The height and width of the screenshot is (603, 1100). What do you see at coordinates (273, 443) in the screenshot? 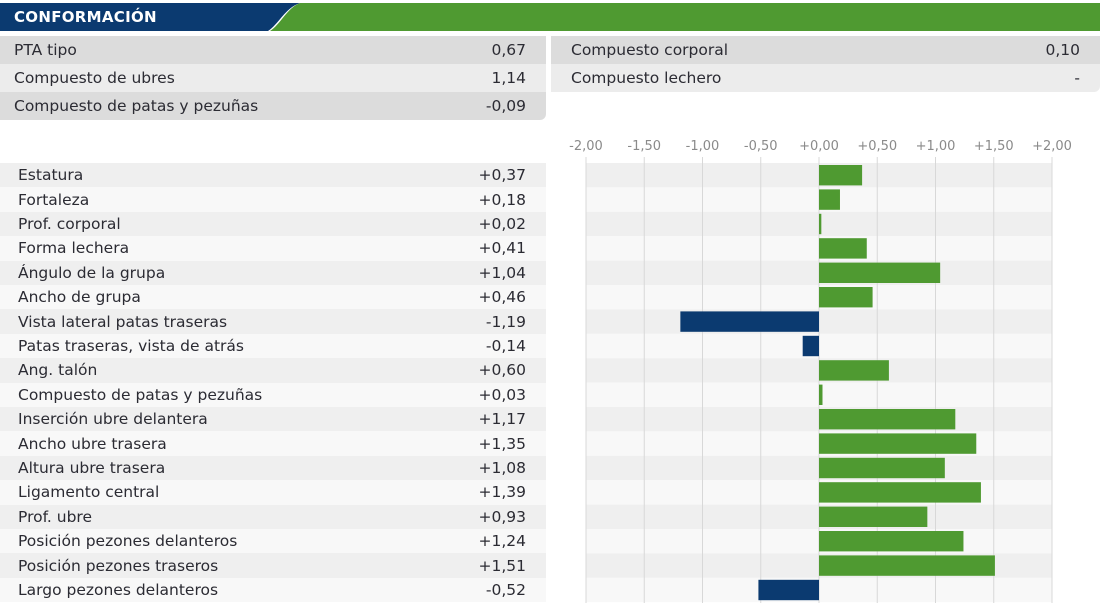
I see `trait-row: Ancho ubre trasera +1,35` at bounding box center [273, 443].